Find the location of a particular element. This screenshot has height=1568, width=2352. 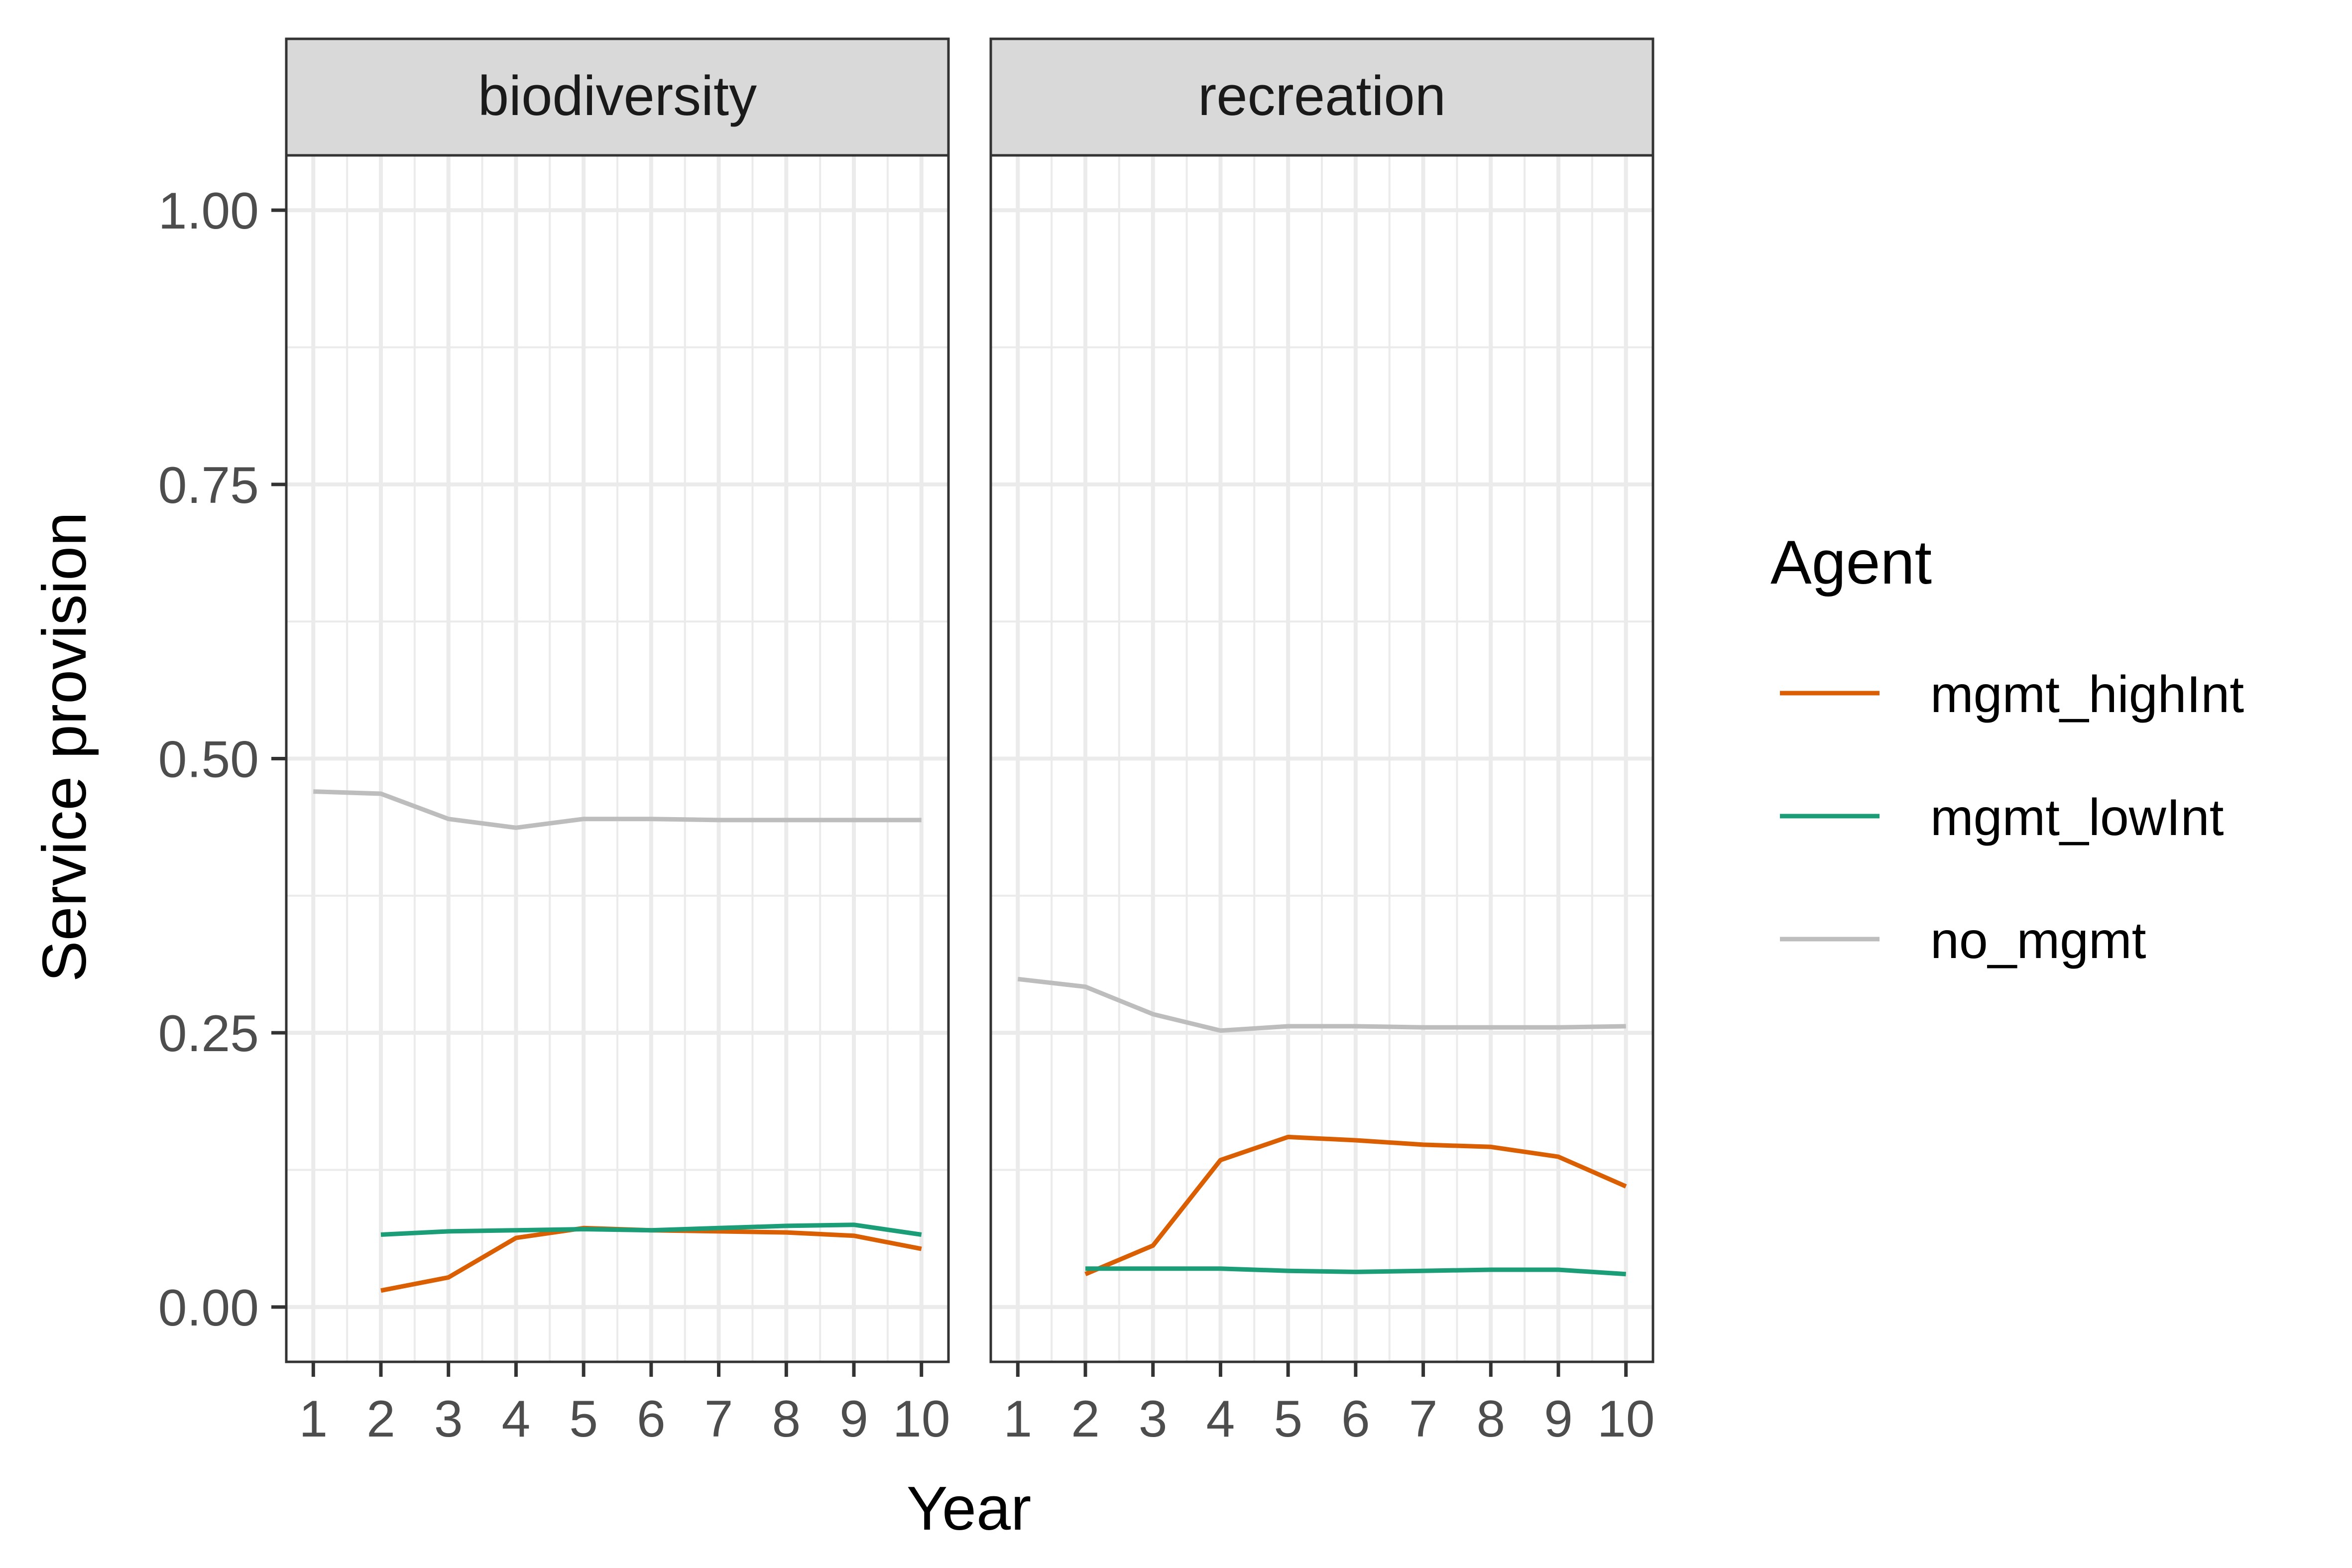

facet-strip-label: biodiversity is located at coordinates (617, 96).